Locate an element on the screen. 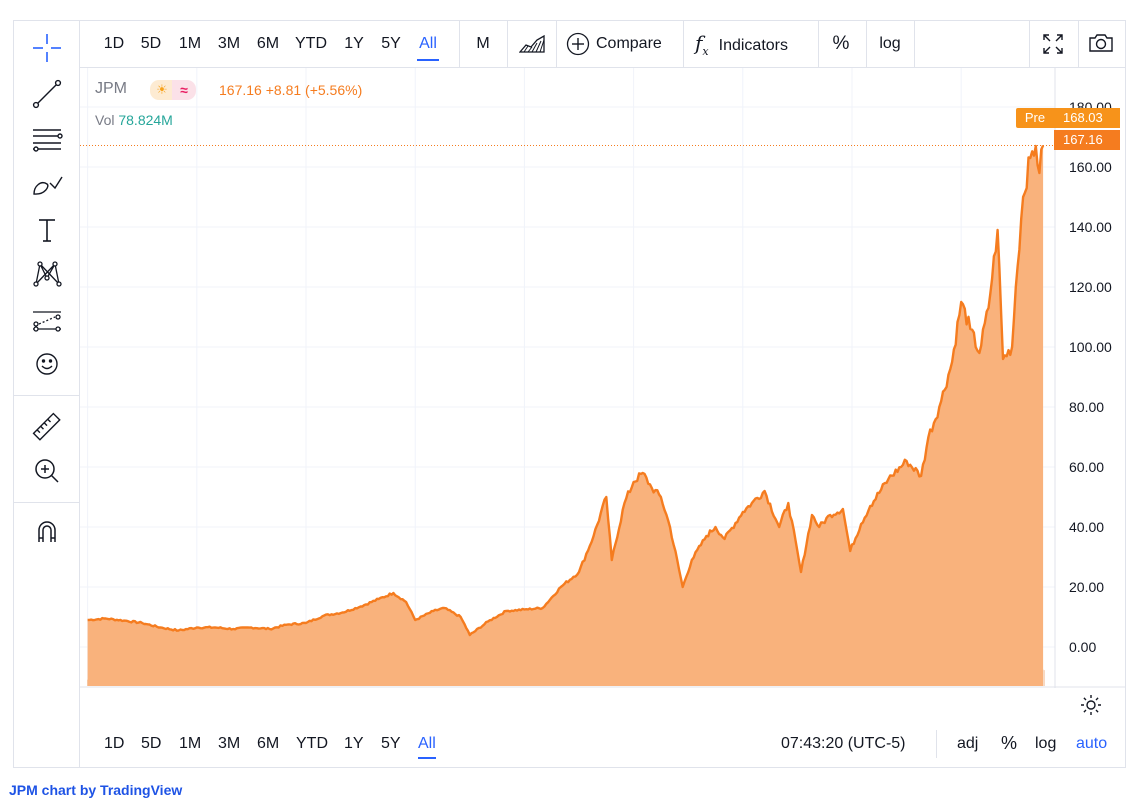  bottom-range-1m-button: 1M is located at coordinates (190, 743).